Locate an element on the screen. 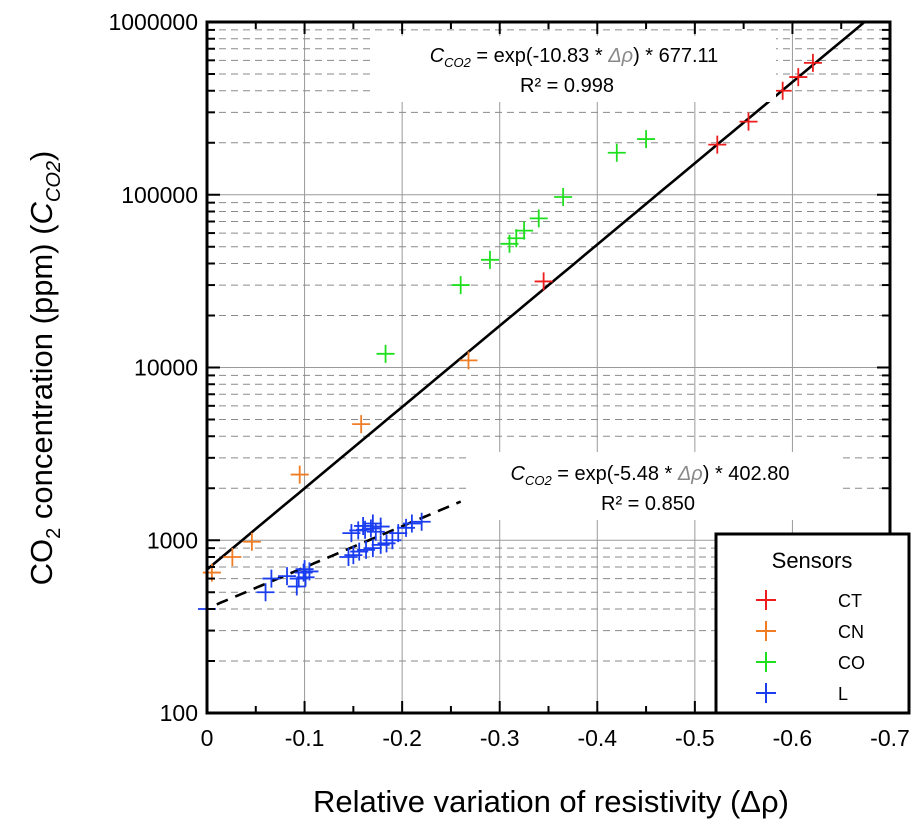 The width and height of the screenshot is (922, 823). x-tick-label: -0.6 is located at coordinates (793, 738).